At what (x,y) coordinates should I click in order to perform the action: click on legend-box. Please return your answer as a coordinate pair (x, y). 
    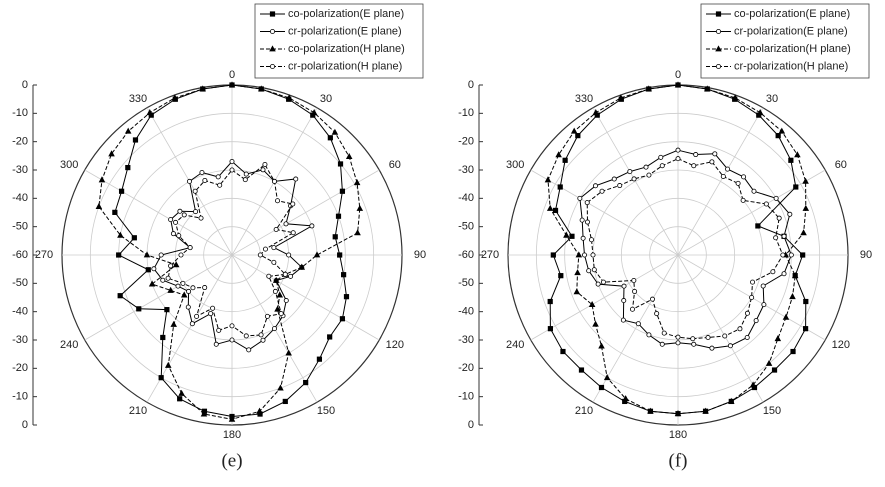
    Looking at the image, I should click on (785, 41).